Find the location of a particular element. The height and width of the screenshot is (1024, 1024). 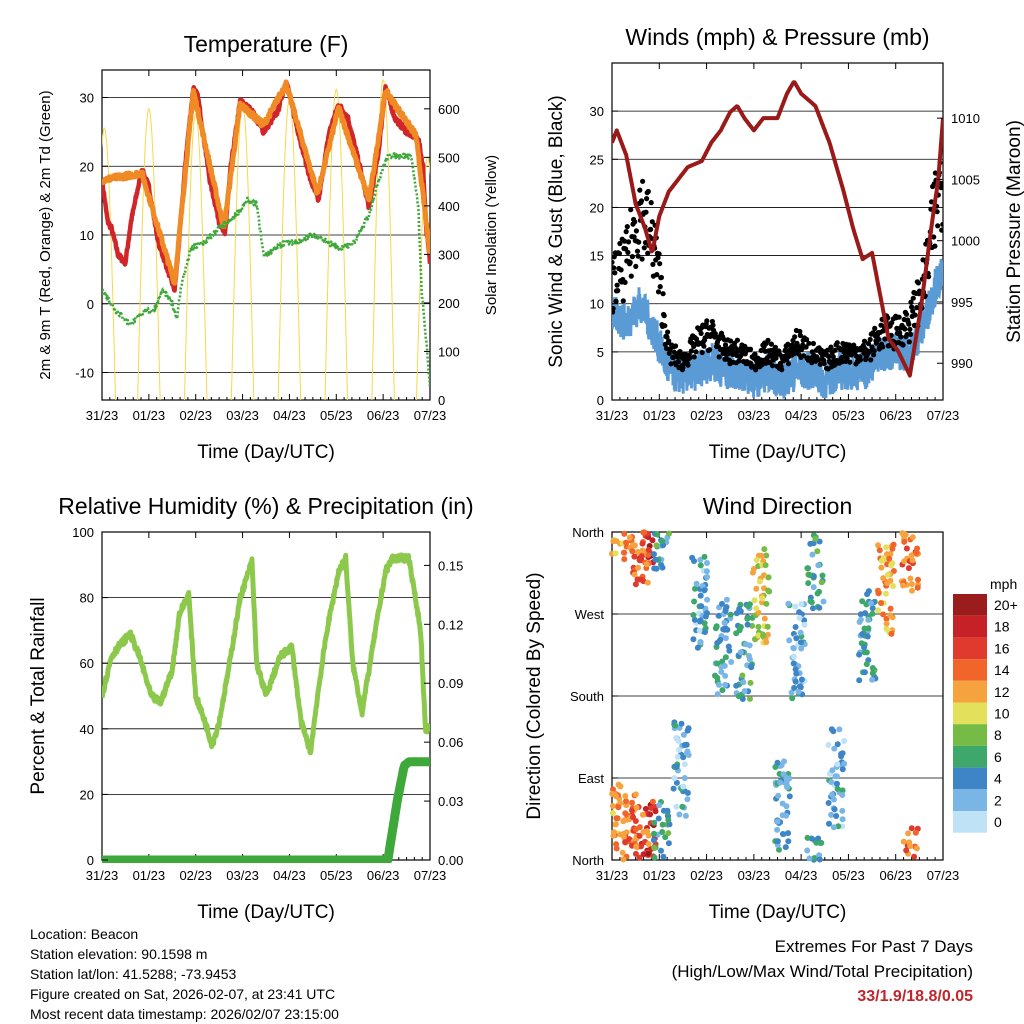

x-tick-label: 03/23 is located at coordinates (754, 415).